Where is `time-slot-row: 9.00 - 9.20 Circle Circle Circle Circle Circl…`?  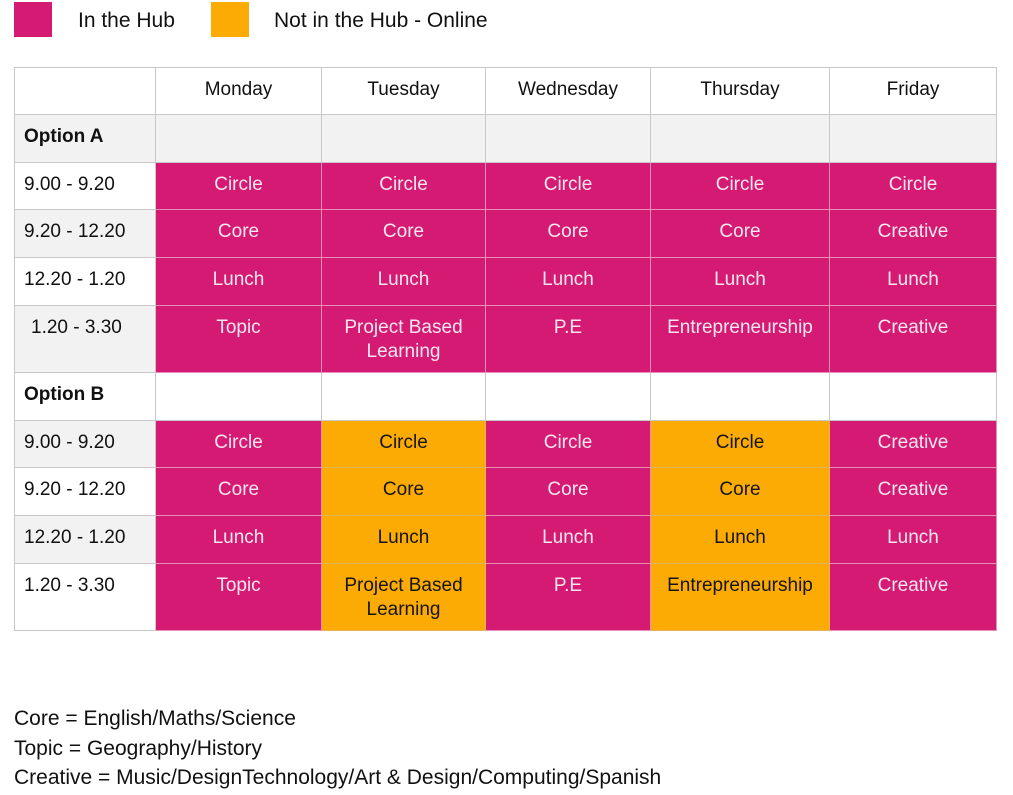 time-slot-row: 9.00 - 9.20 Circle Circle Circle Circle Circl… is located at coordinates (505, 186).